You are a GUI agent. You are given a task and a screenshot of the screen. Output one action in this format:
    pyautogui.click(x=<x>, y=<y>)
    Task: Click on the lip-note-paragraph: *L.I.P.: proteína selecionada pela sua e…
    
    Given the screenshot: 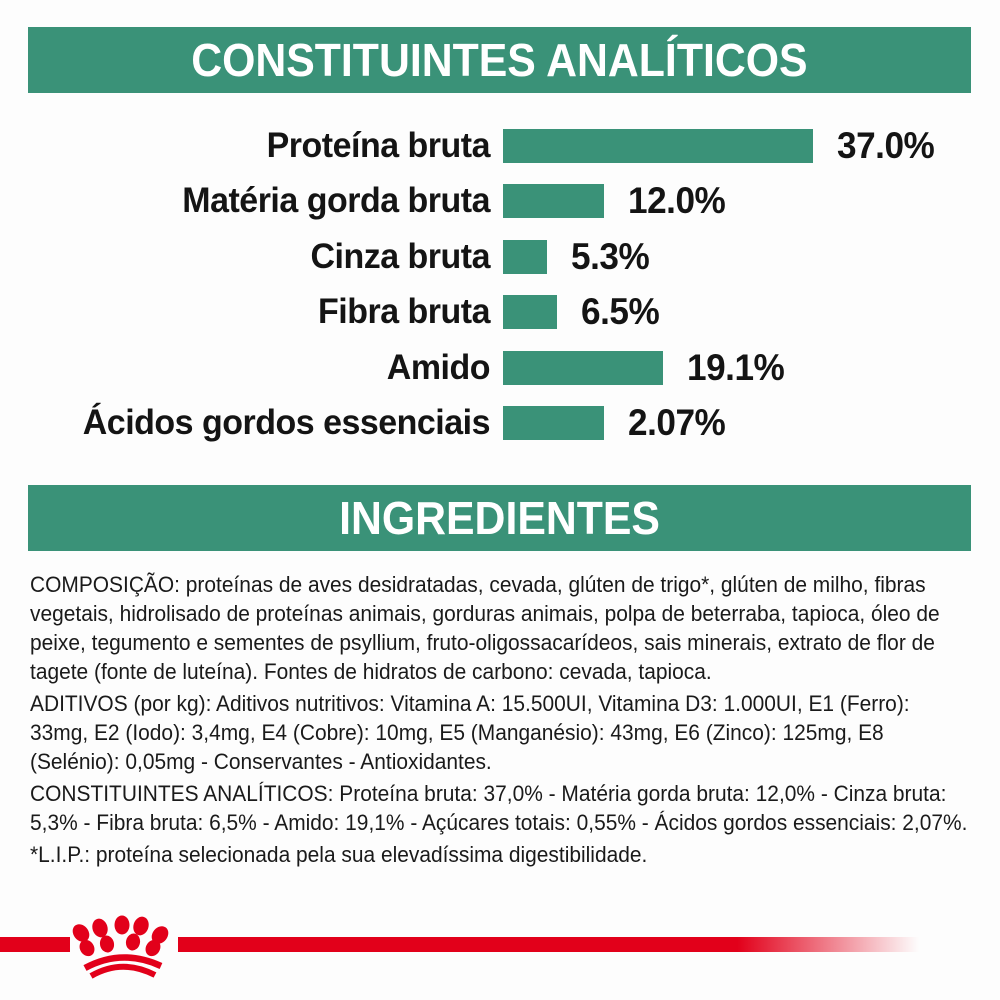 What is the action you would take?
    pyautogui.click(x=339, y=854)
    